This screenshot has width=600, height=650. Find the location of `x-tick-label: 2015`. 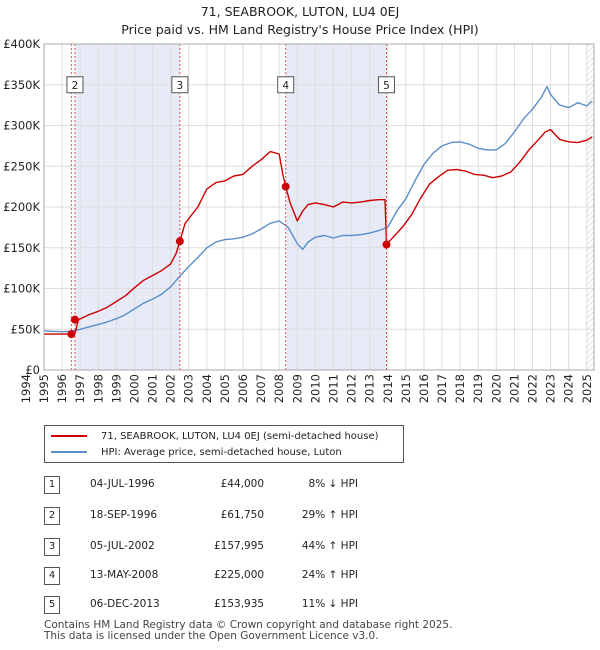

x-tick-label: 2015 is located at coordinates (406, 388).